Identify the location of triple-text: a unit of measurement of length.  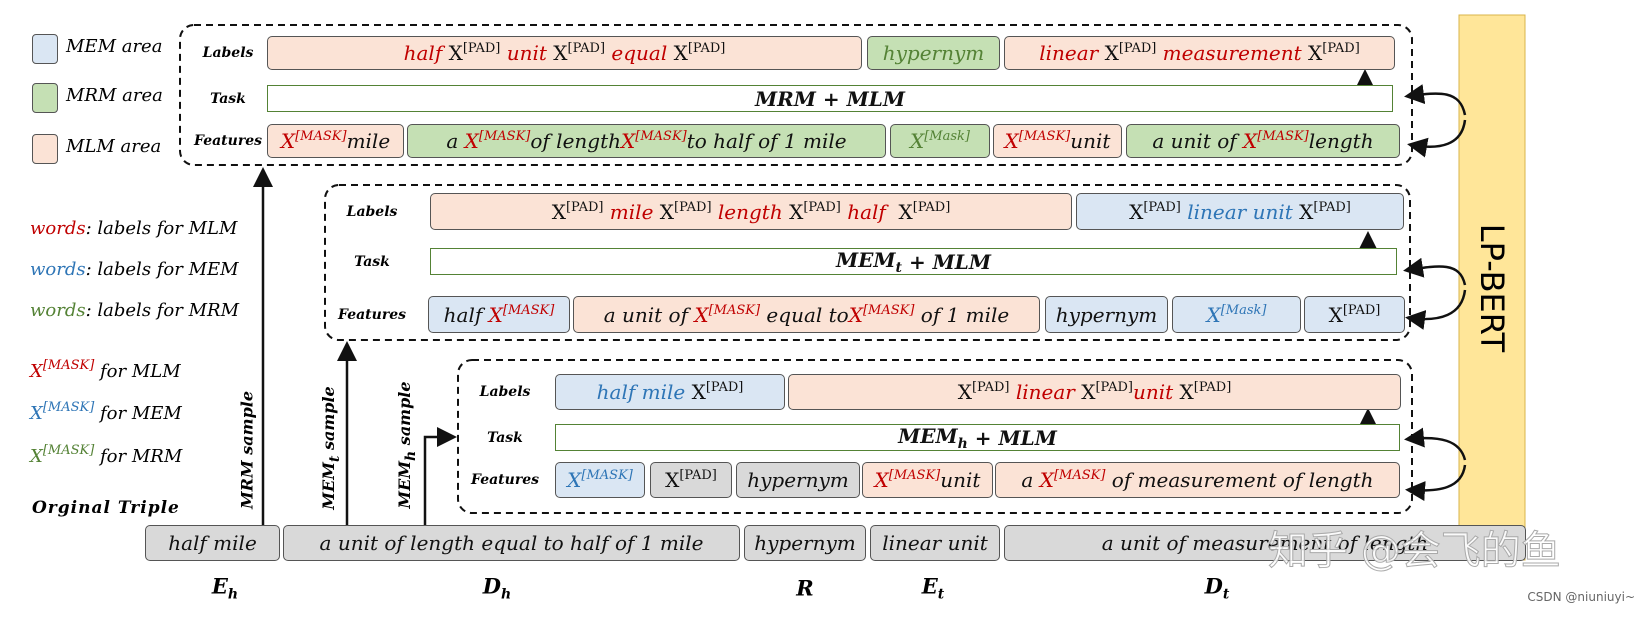
(1265, 543).